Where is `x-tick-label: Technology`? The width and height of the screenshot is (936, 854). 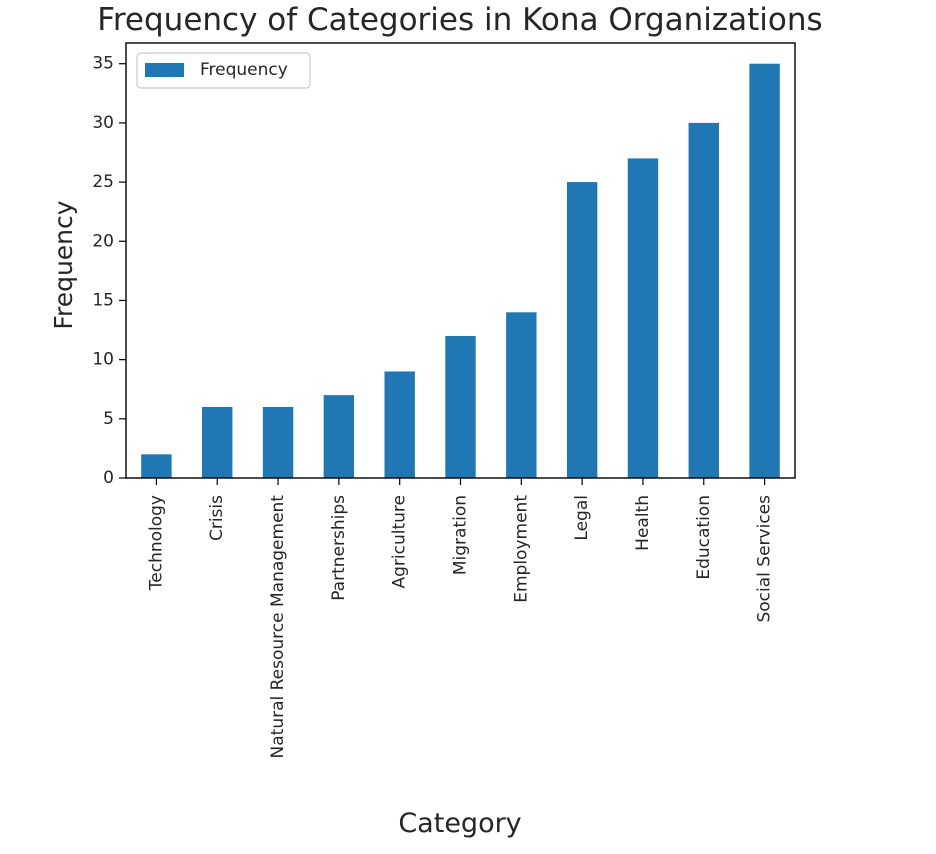 x-tick-label: Technology is located at coordinates (156, 543).